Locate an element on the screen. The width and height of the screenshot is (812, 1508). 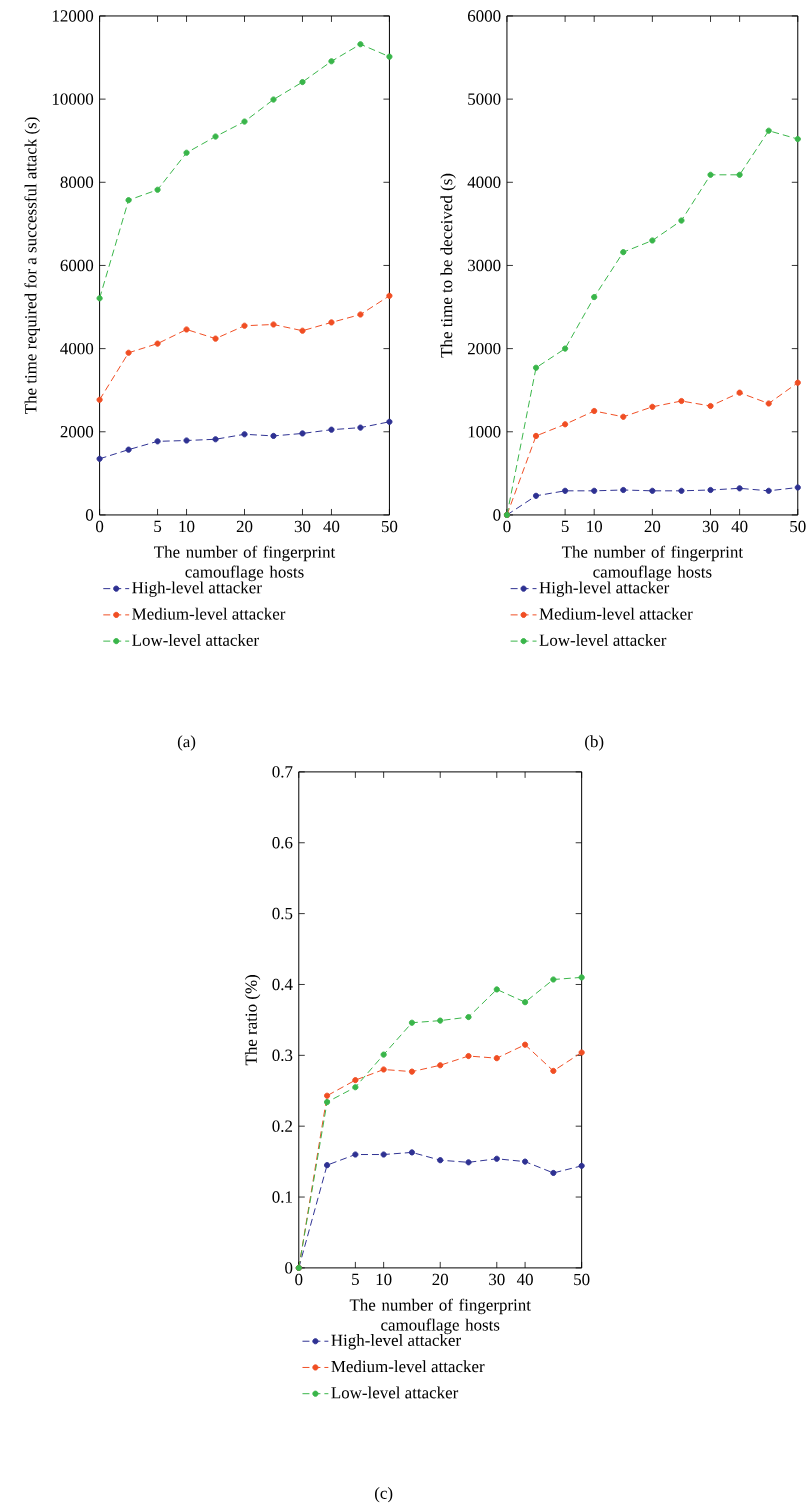
y-tick-label: 2000 is located at coordinates (77, 432).